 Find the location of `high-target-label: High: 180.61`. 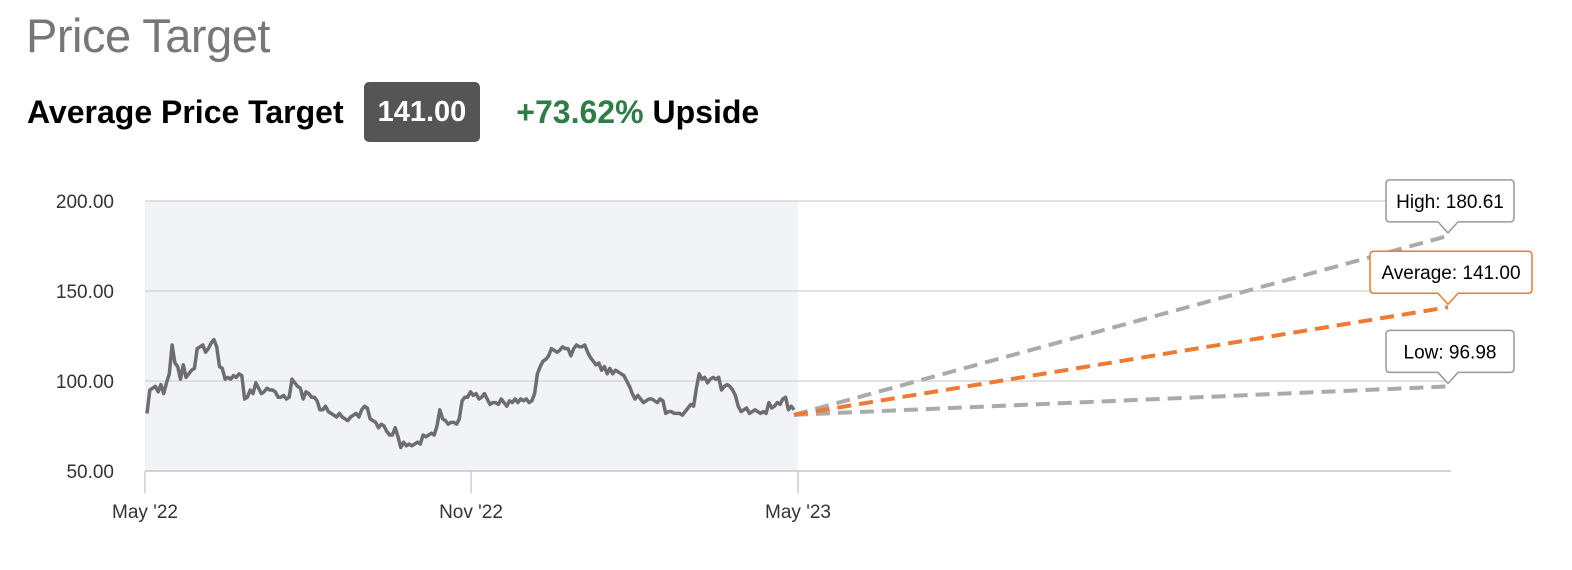

high-target-label: High: 180.61 is located at coordinates (1450, 202).